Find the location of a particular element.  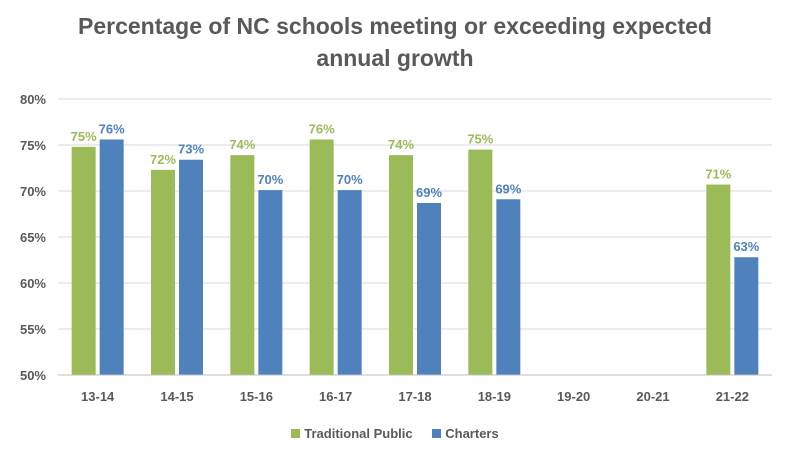

legend-swatch-traditional-public is located at coordinates (296, 433).